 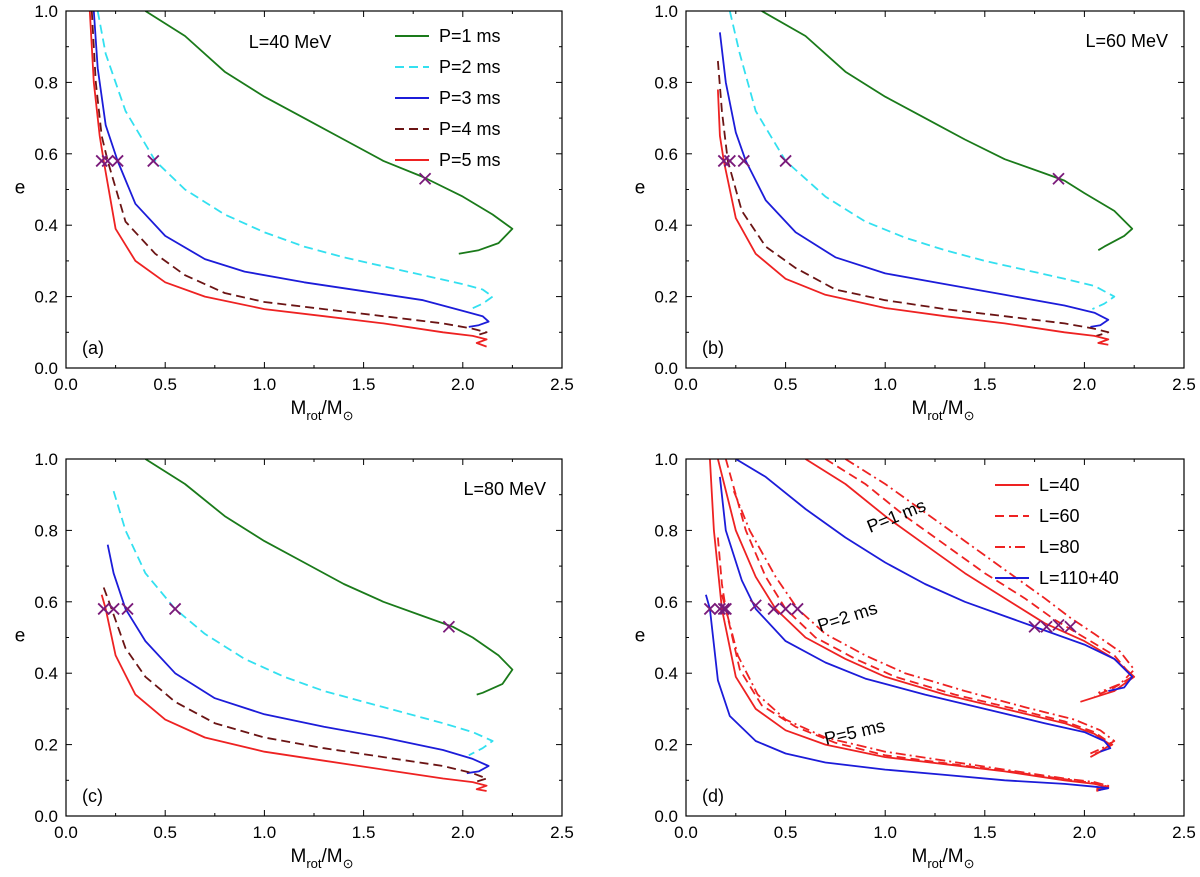 I want to click on panel-label: (c), so click(x=92, y=796).